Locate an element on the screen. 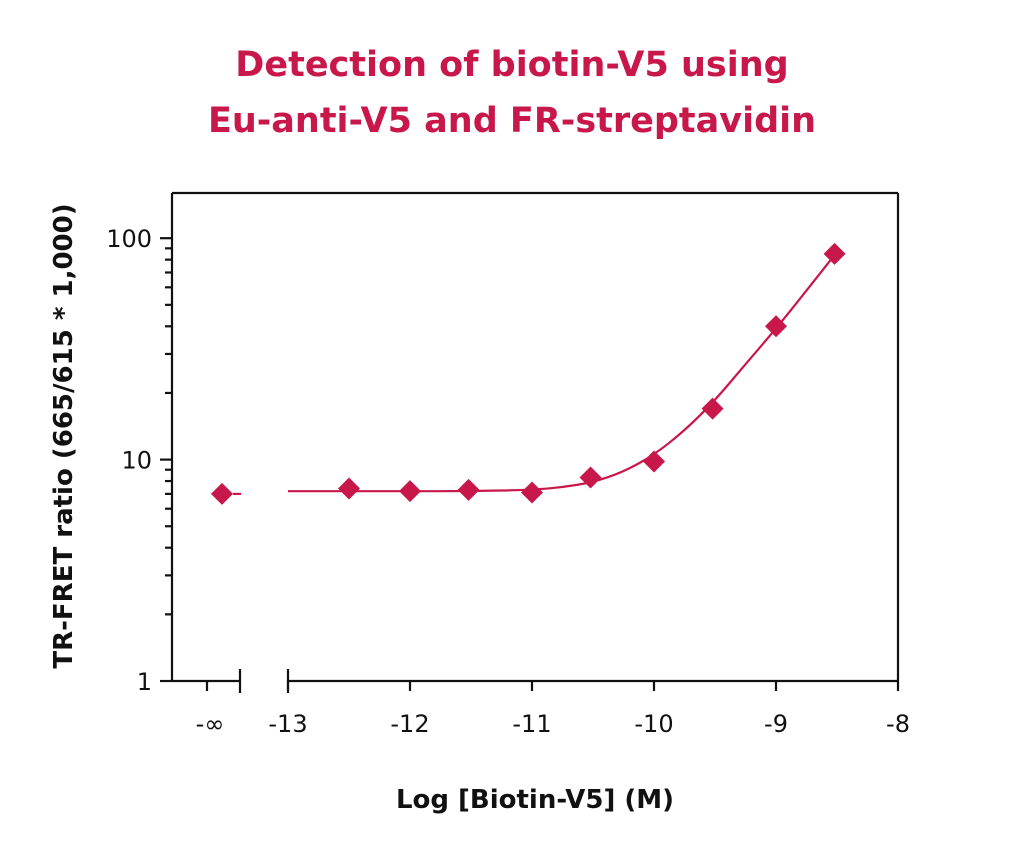  x-tick-label: -11 is located at coordinates (531, 724).